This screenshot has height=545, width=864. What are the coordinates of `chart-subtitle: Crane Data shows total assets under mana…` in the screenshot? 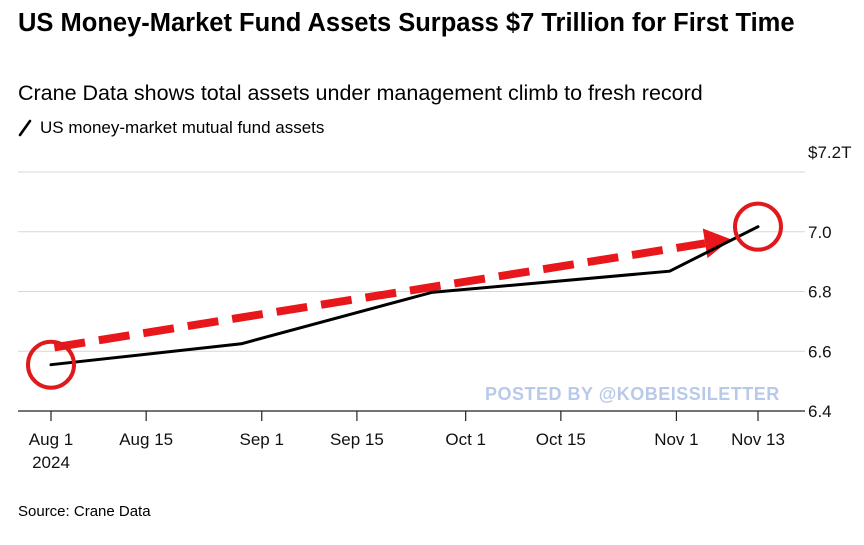 It's located at (360, 93).